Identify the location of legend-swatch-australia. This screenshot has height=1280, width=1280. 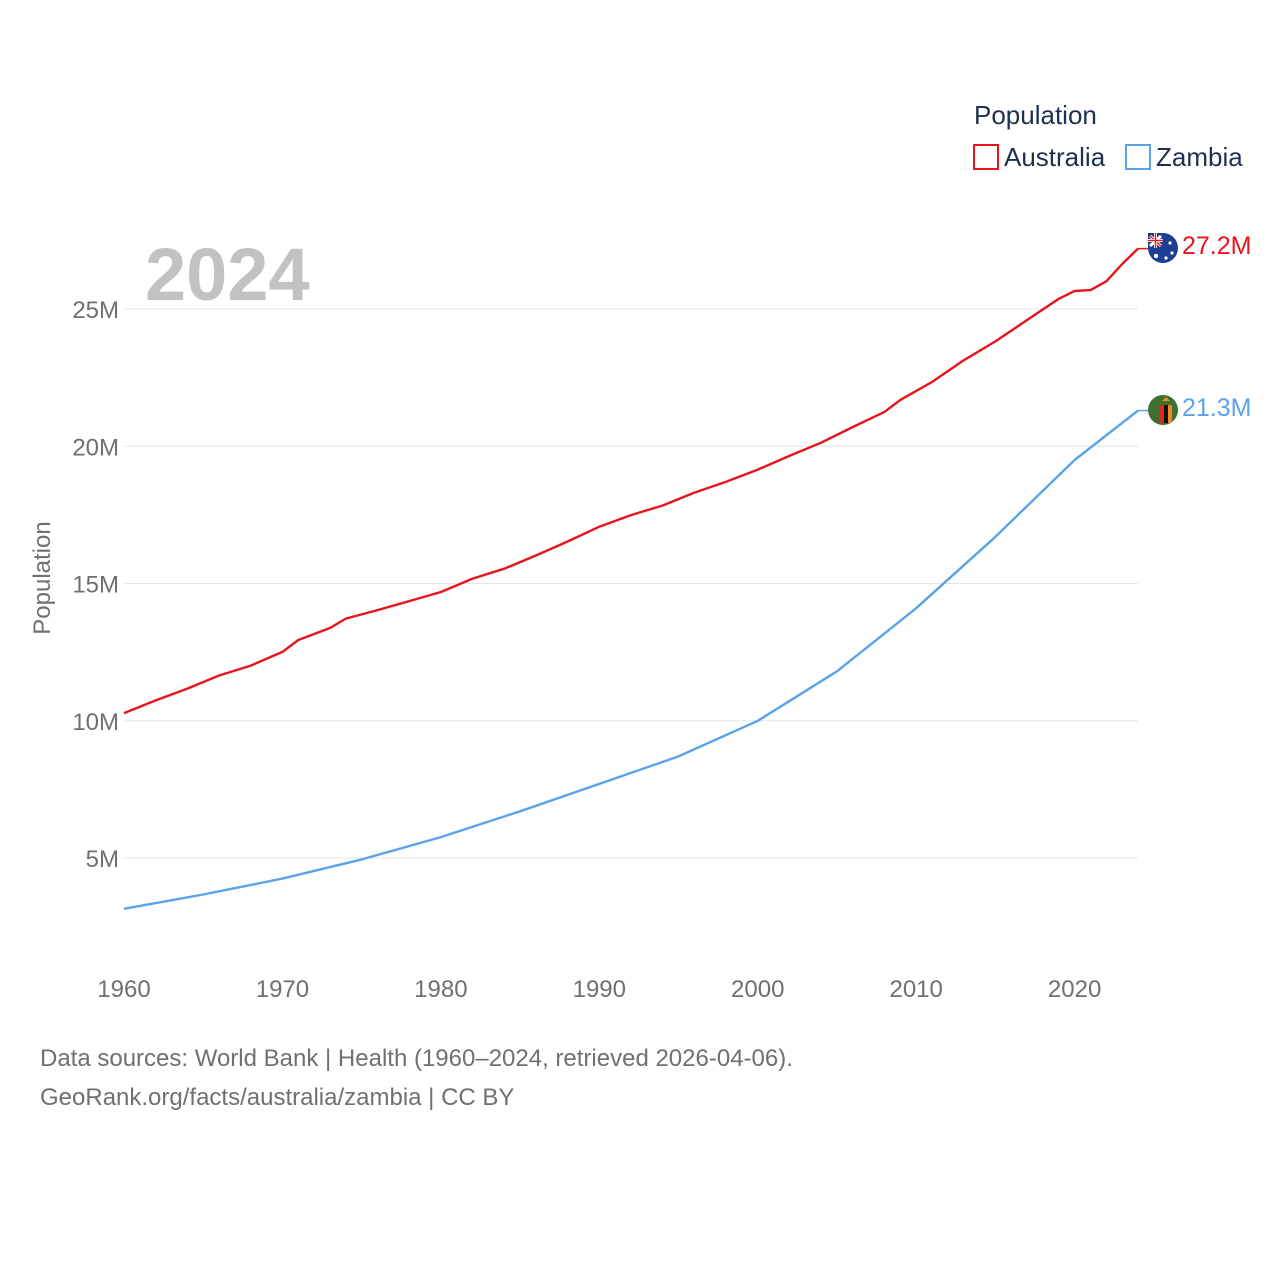
(986, 157).